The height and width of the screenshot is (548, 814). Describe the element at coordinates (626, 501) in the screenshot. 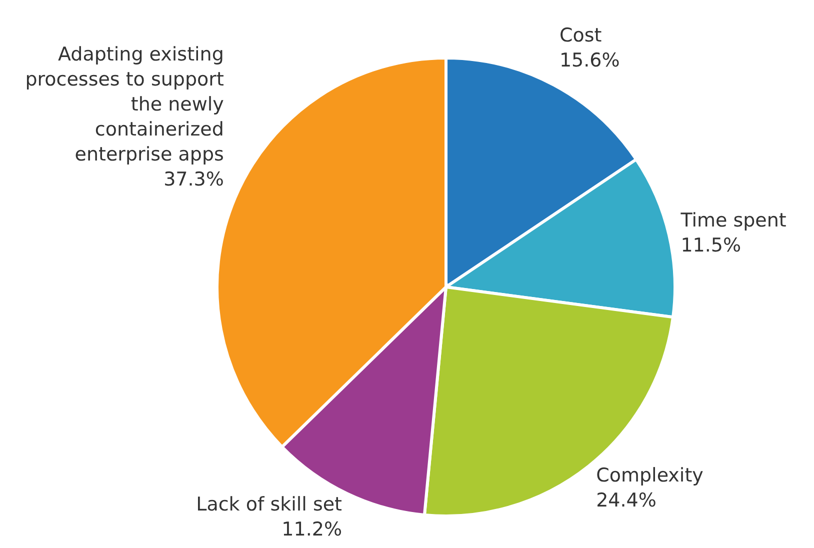

I see `data-label: 24.4%` at that location.